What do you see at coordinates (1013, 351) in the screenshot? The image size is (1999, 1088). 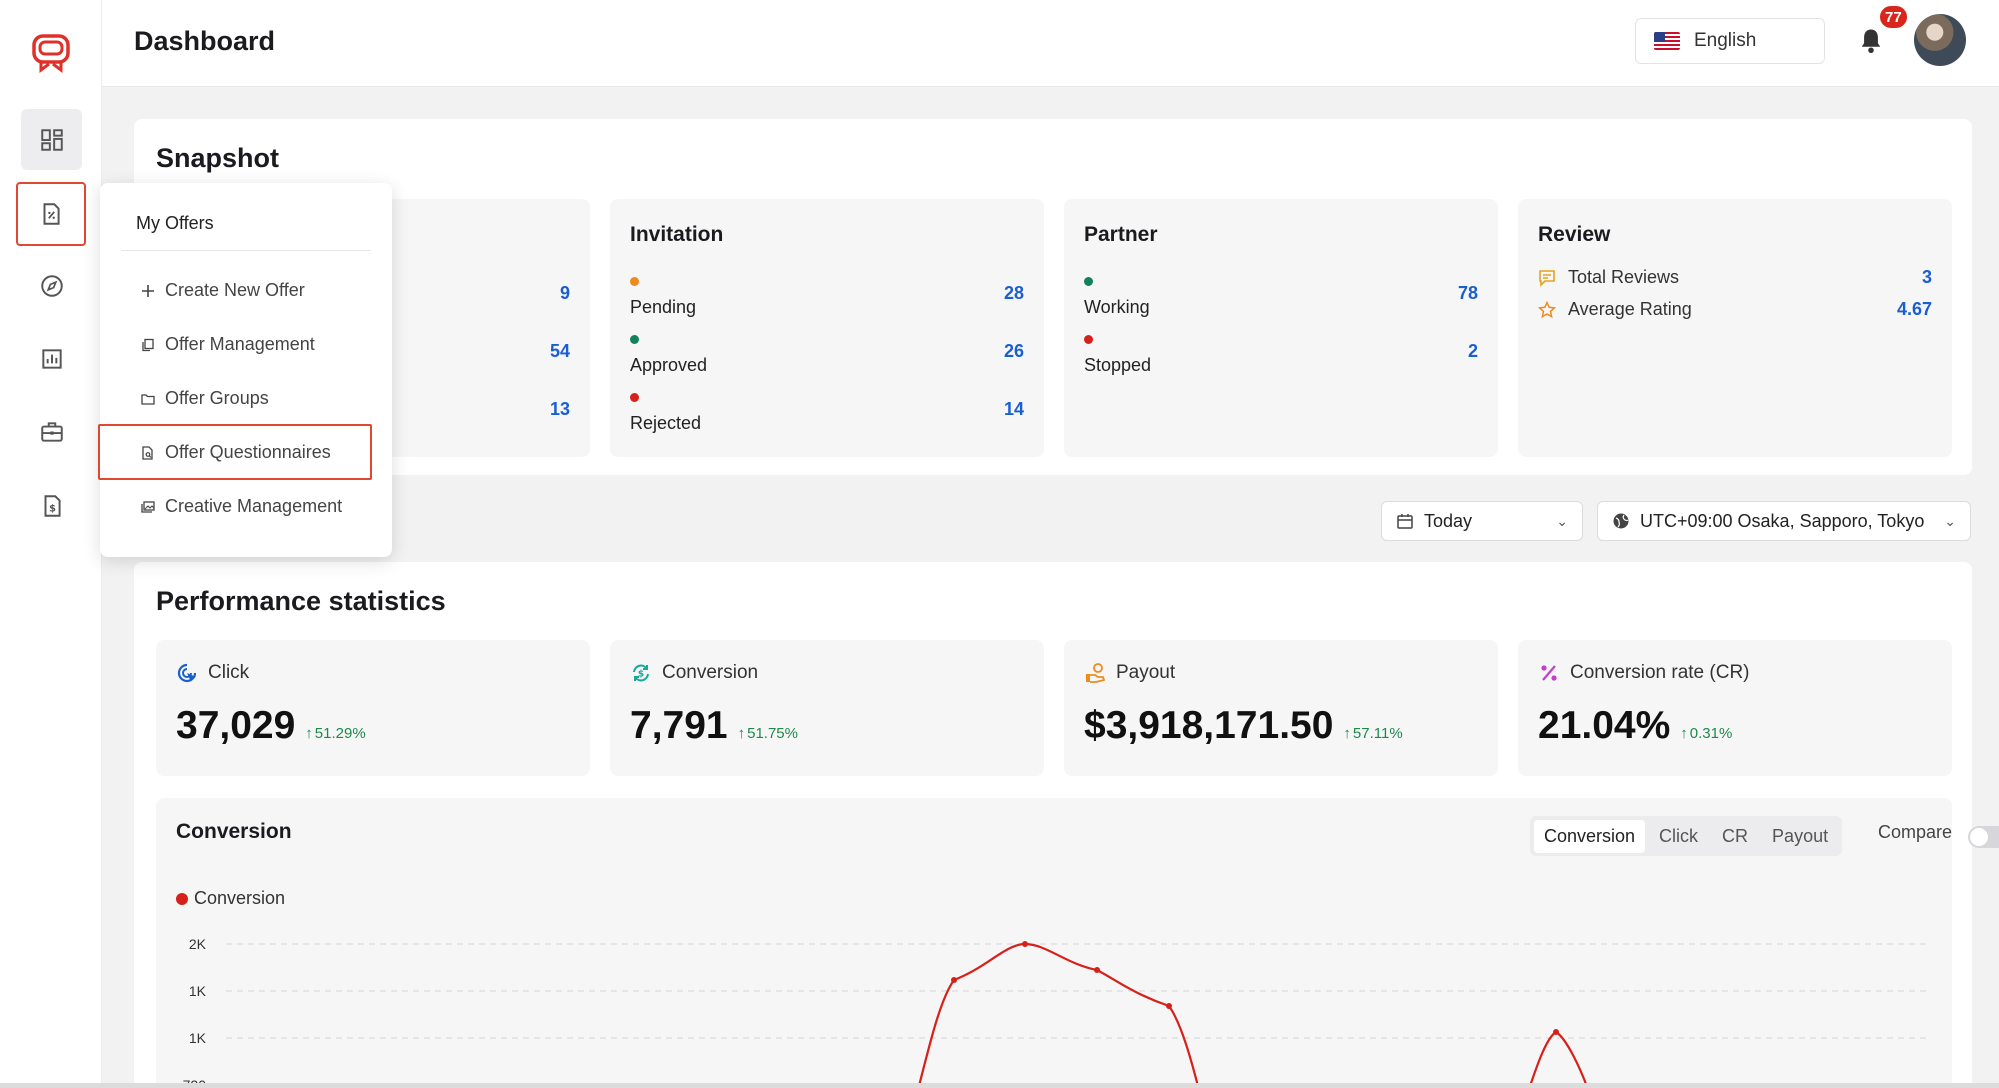 I see `invitation-approved-value: 26` at bounding box center [1013, 351].